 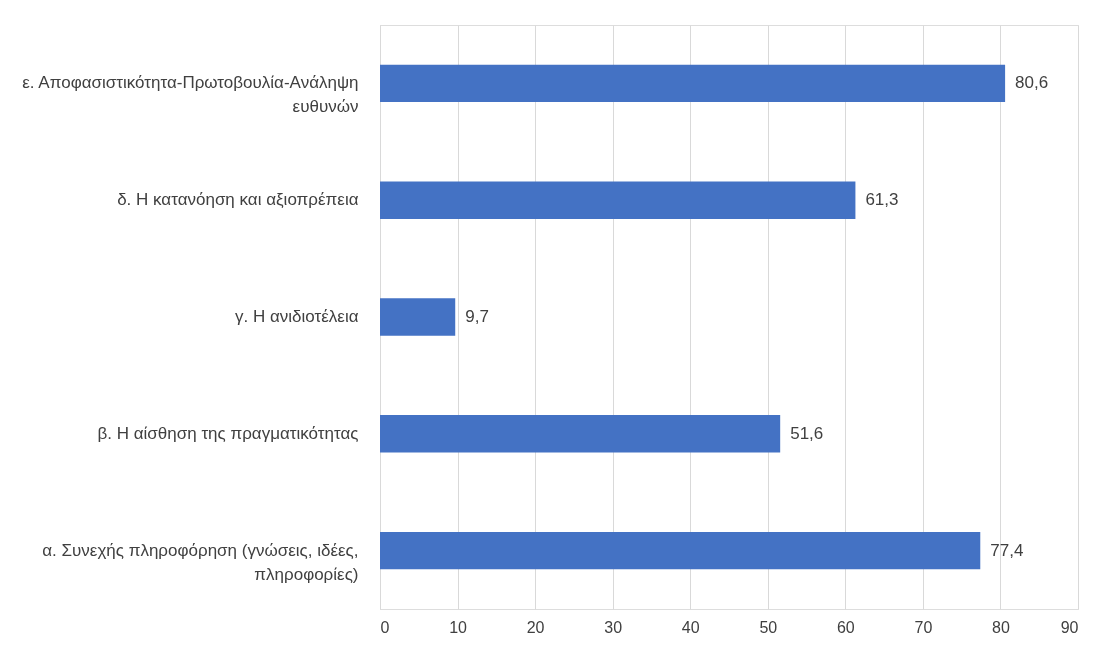 What do you see at coordinates (882, 200) in the screenshot?
I see `data-label: 61,3` at bounding box center [882, 200].